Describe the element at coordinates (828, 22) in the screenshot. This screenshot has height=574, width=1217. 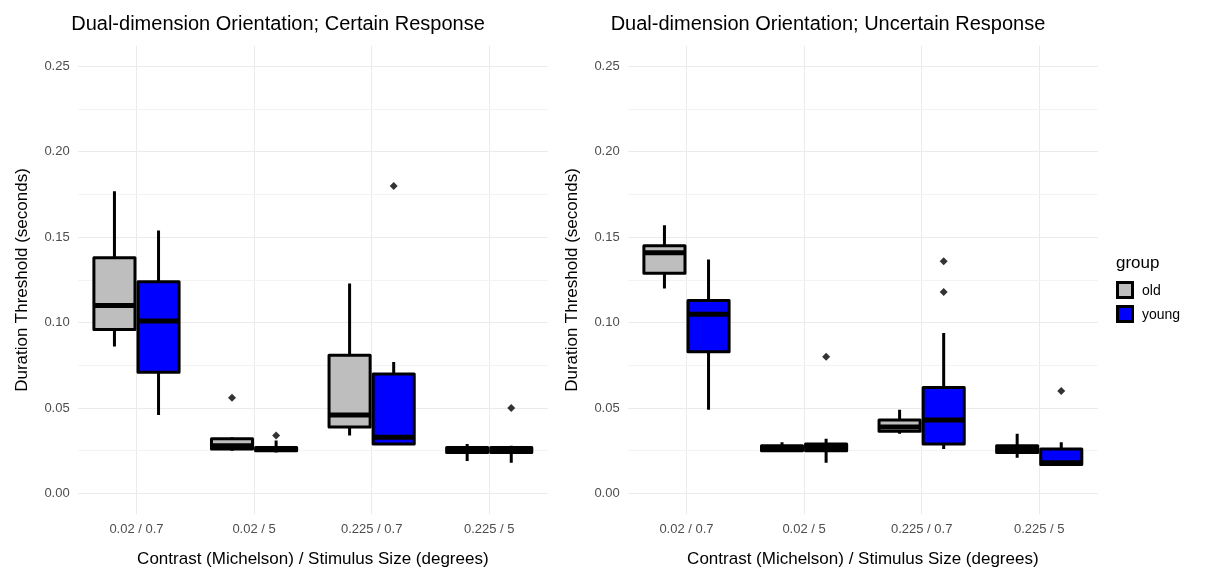
I see `chart-title: Dual-dimension Orientation; Uncertain Response` at that location.